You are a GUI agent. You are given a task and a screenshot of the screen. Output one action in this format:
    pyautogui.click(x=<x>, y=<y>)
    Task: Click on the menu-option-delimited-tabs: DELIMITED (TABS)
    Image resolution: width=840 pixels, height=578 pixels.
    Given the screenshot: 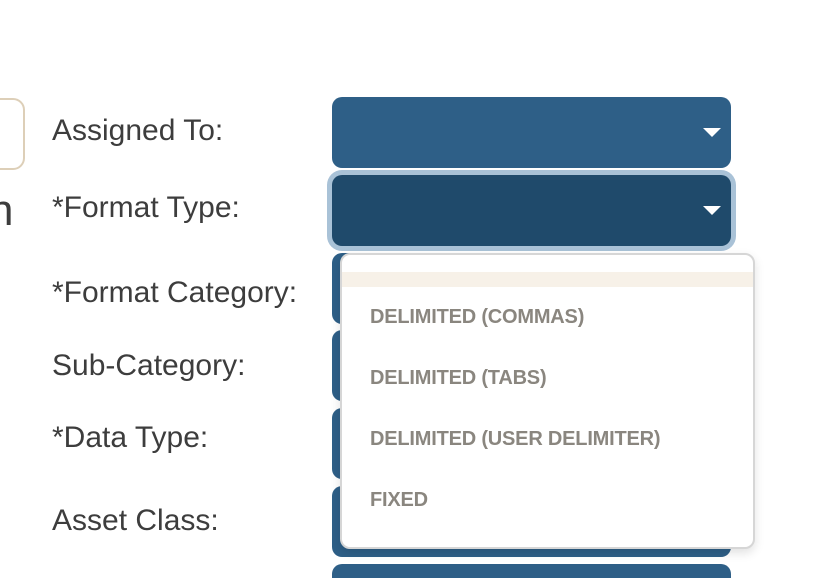 What is the action you would take?
    pyautogui.click(x=458, y=378)
    